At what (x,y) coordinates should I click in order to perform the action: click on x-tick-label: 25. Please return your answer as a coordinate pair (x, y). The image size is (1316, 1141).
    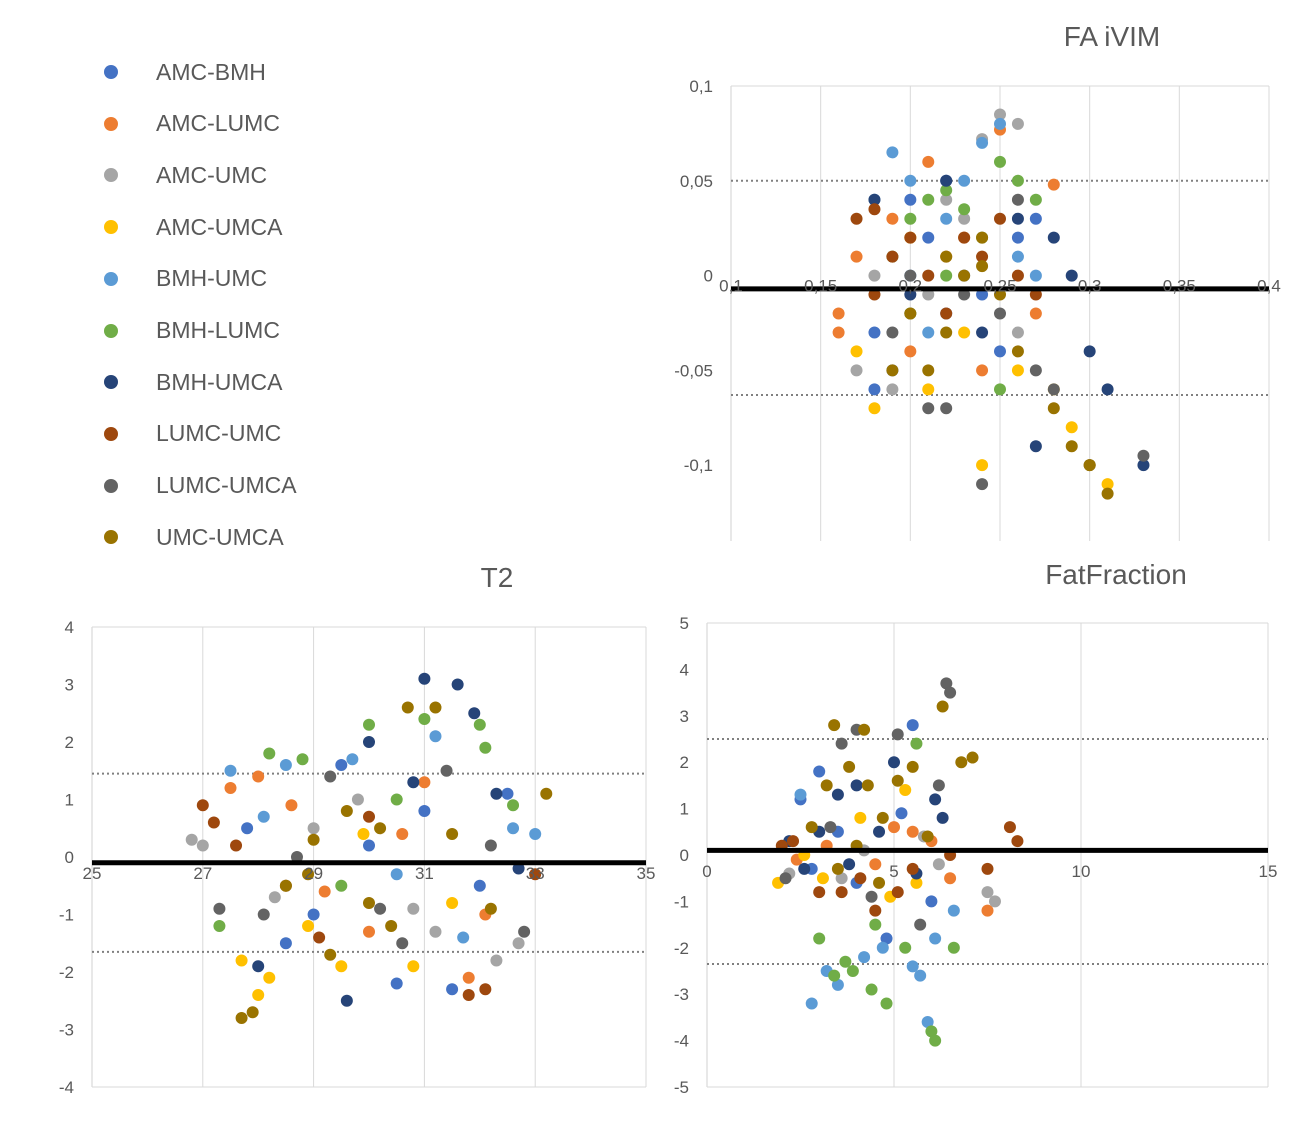
    Looking at the image, I should click on (92, 873).